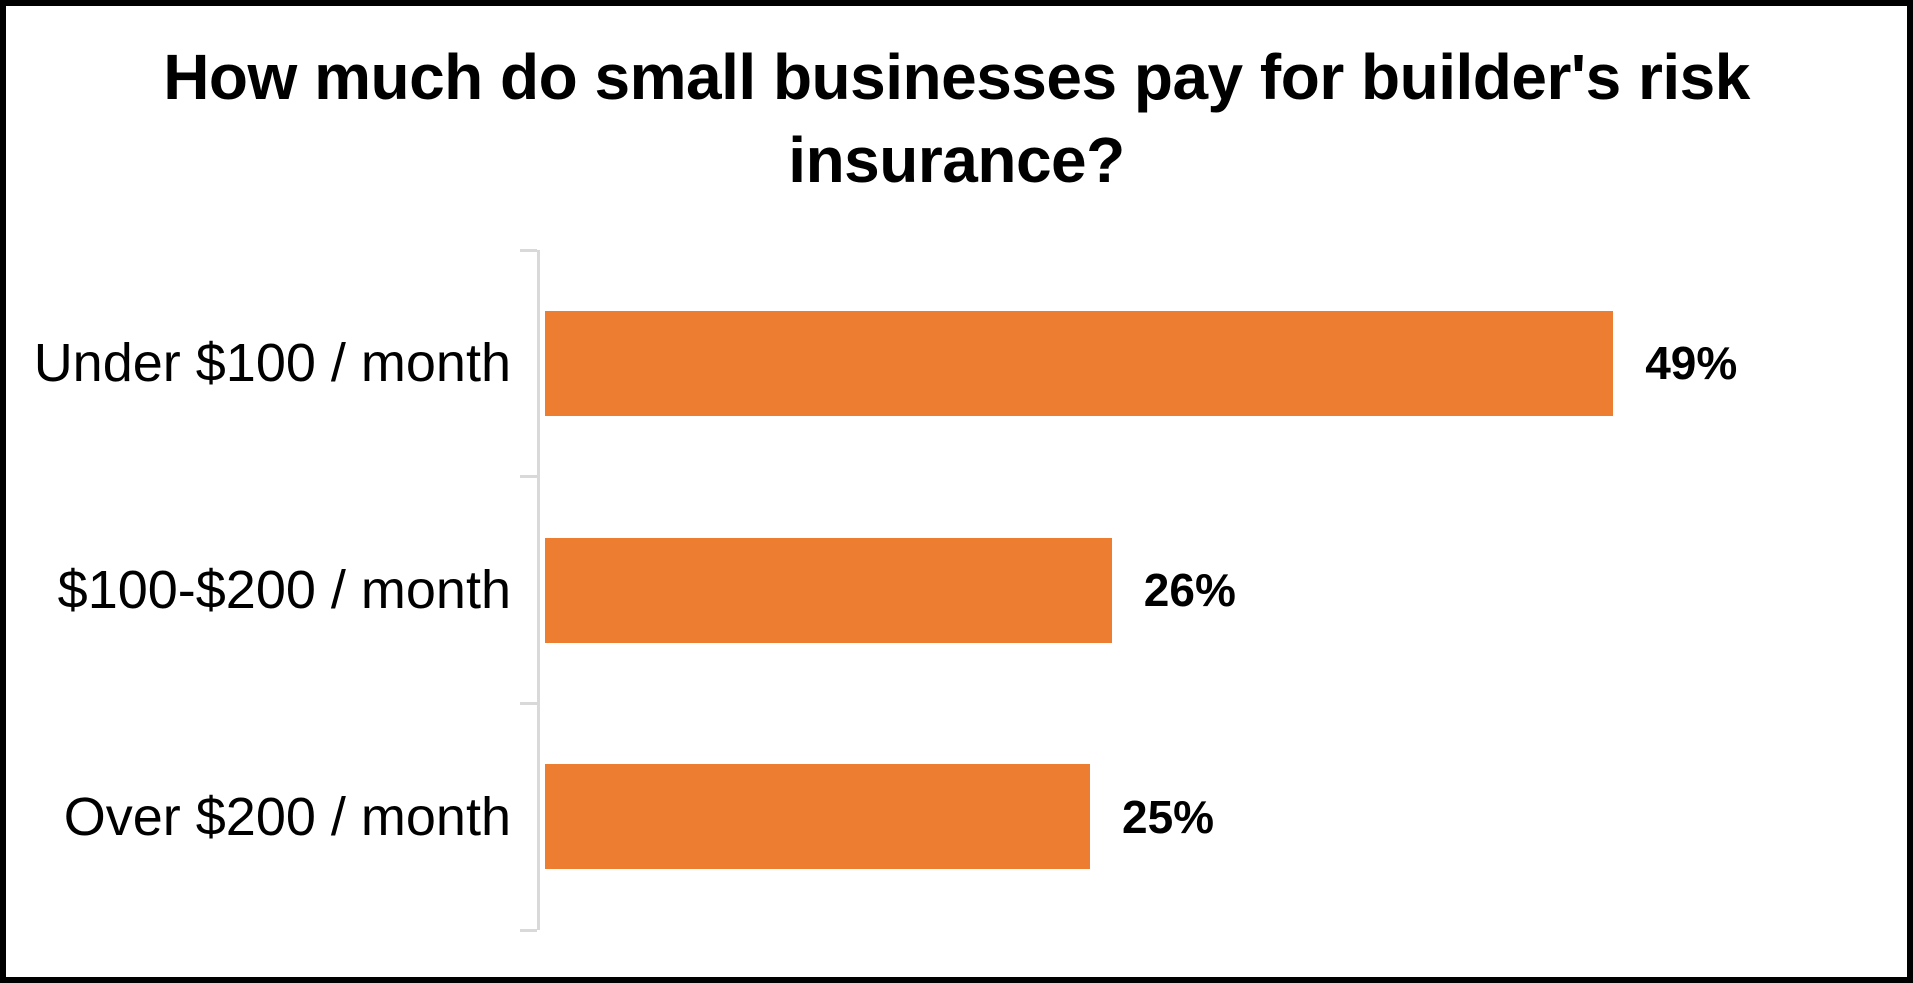  What do you see at coordinates (284, 590) in the screenshot?
I see `category-label: $100-$200 / month` at bounding box center [284, 590].